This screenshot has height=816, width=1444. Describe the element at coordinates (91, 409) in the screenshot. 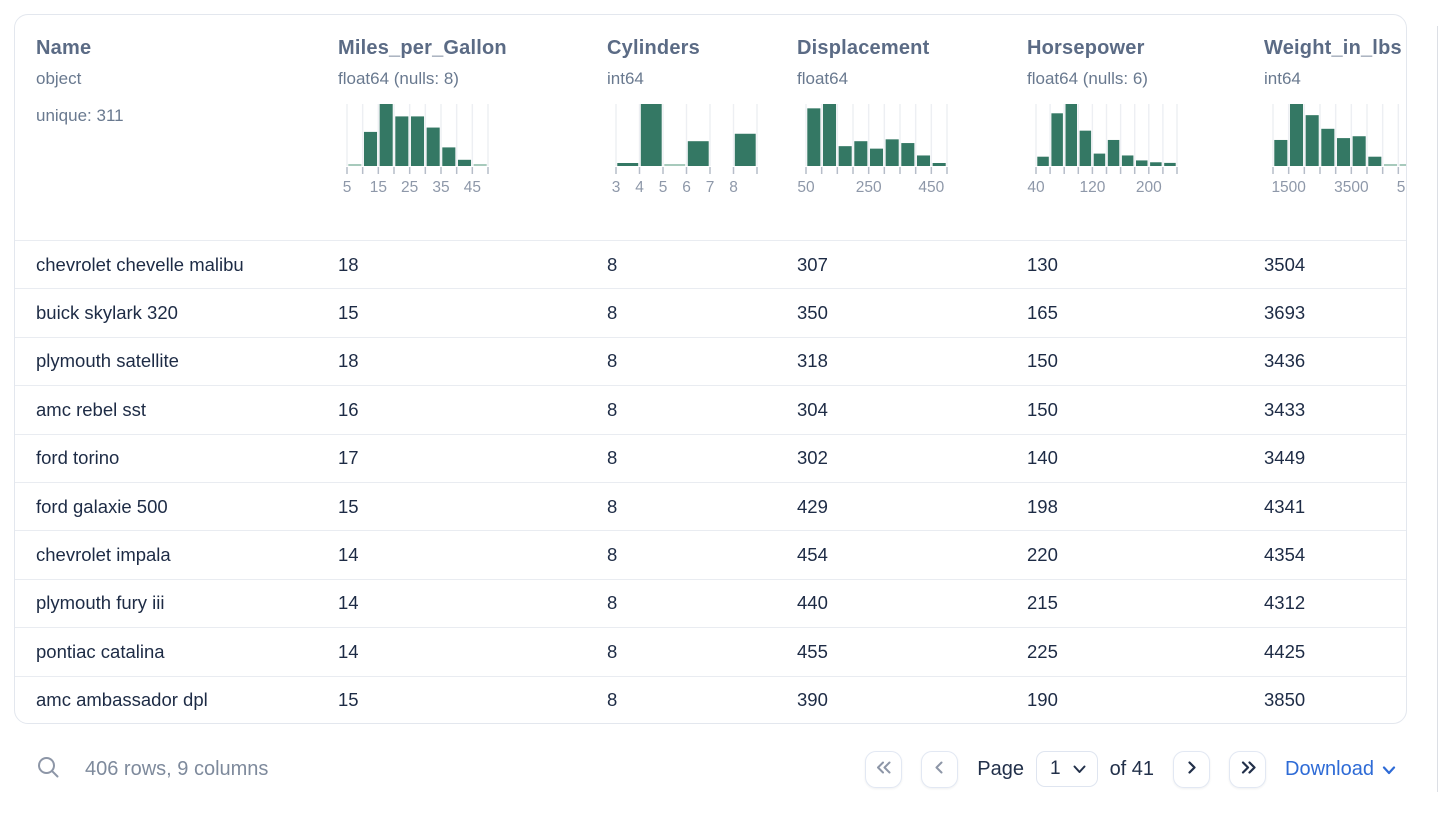

I see `cell-name: amc rebel sst` at that location.